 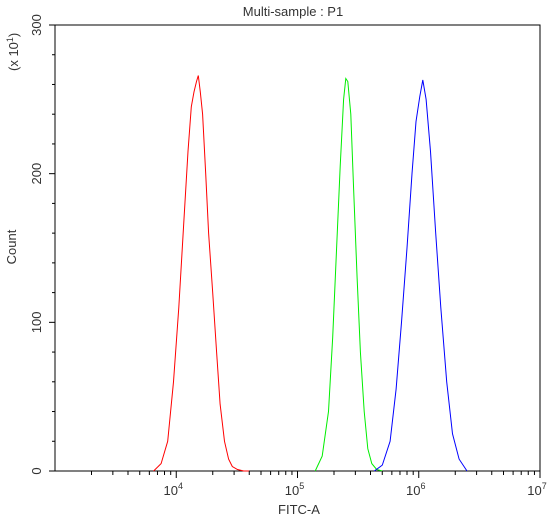 I want to click on y-tick-label: 0, so click(x=36, y=470).